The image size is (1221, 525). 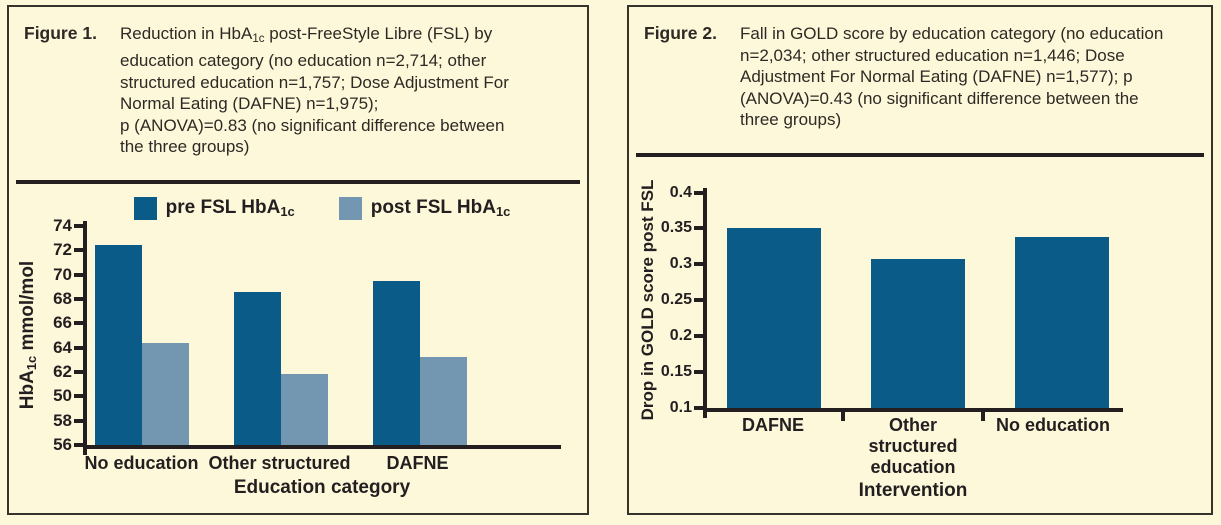 What do you see at coordinates (322, 208) in the screenshot?
I see `figure1-legend: pre FSL HbA1c post FSL HbA1c` at bounding box center [322, 208].